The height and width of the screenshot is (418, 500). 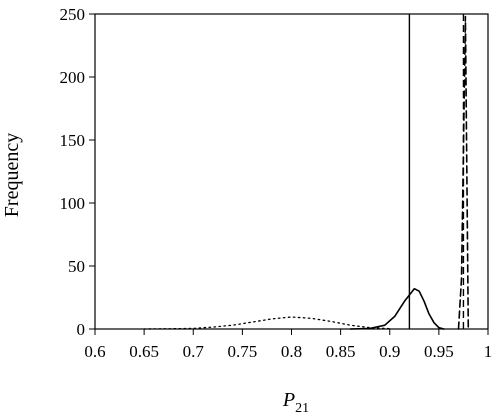 I want to click on y-tick-label: 150, so click(x=73, y=140).